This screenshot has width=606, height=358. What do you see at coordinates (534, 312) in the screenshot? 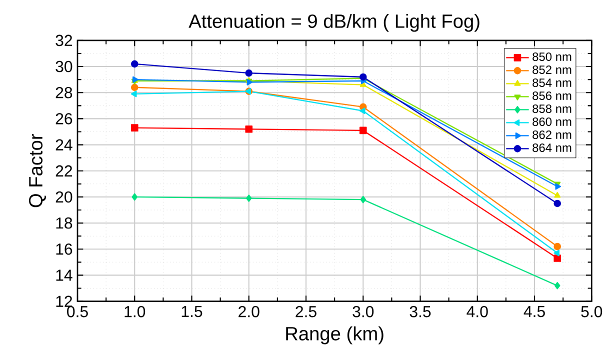
I see `x-tick-label: 4.5` at bounding box center [534, 312].